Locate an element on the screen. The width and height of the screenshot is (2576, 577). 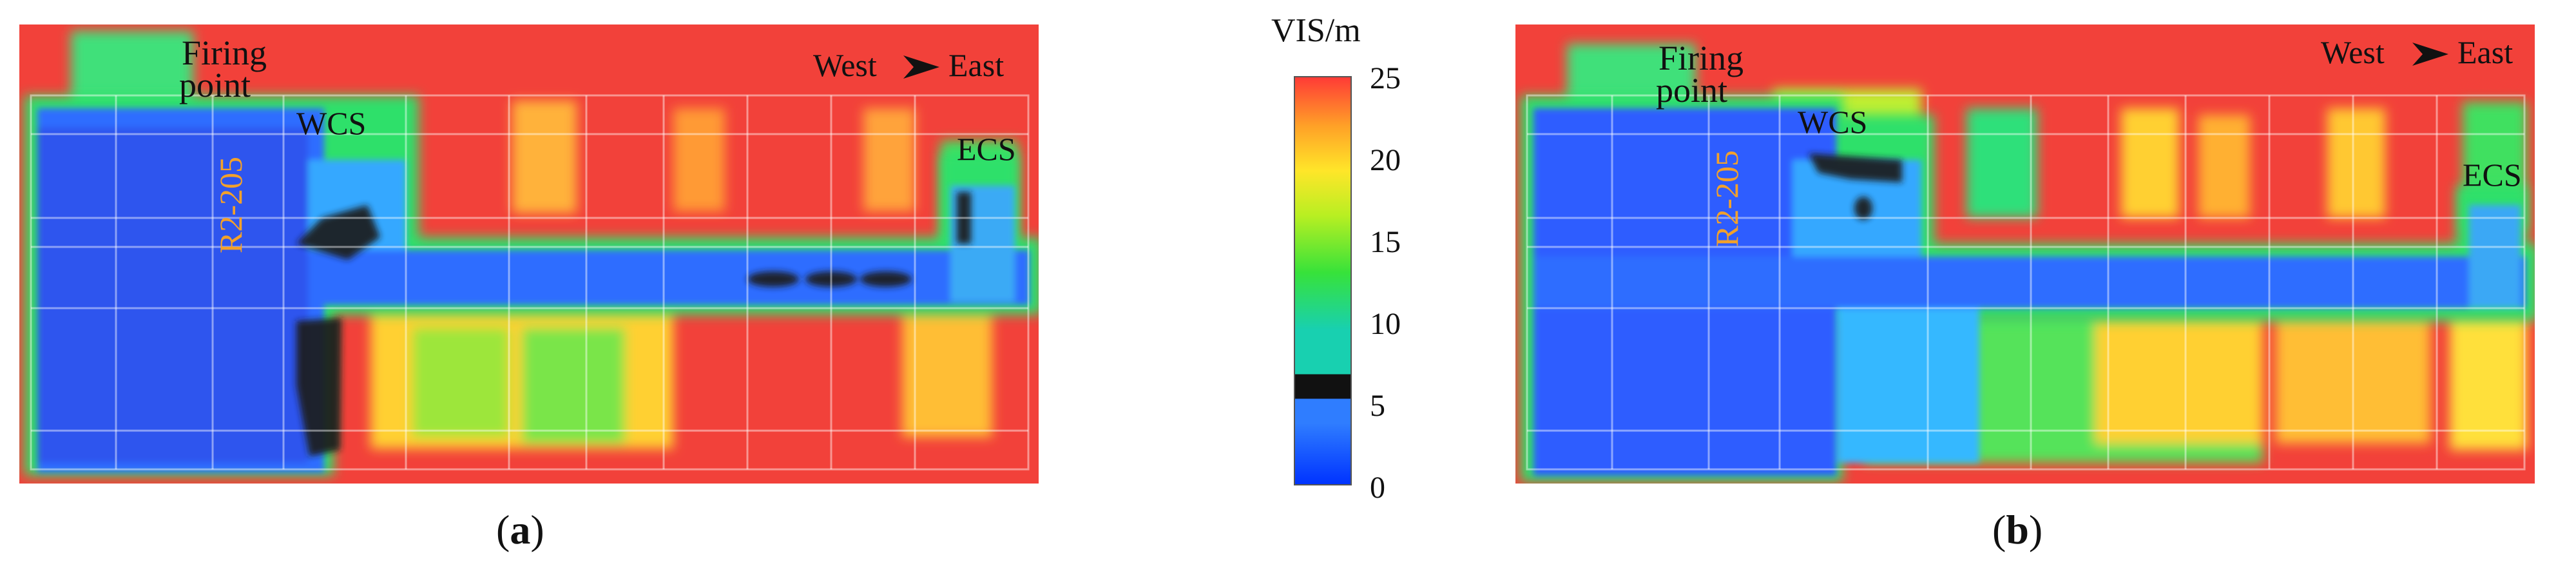
colorbar-tick: 5 is located at coordinates (1377, 406).